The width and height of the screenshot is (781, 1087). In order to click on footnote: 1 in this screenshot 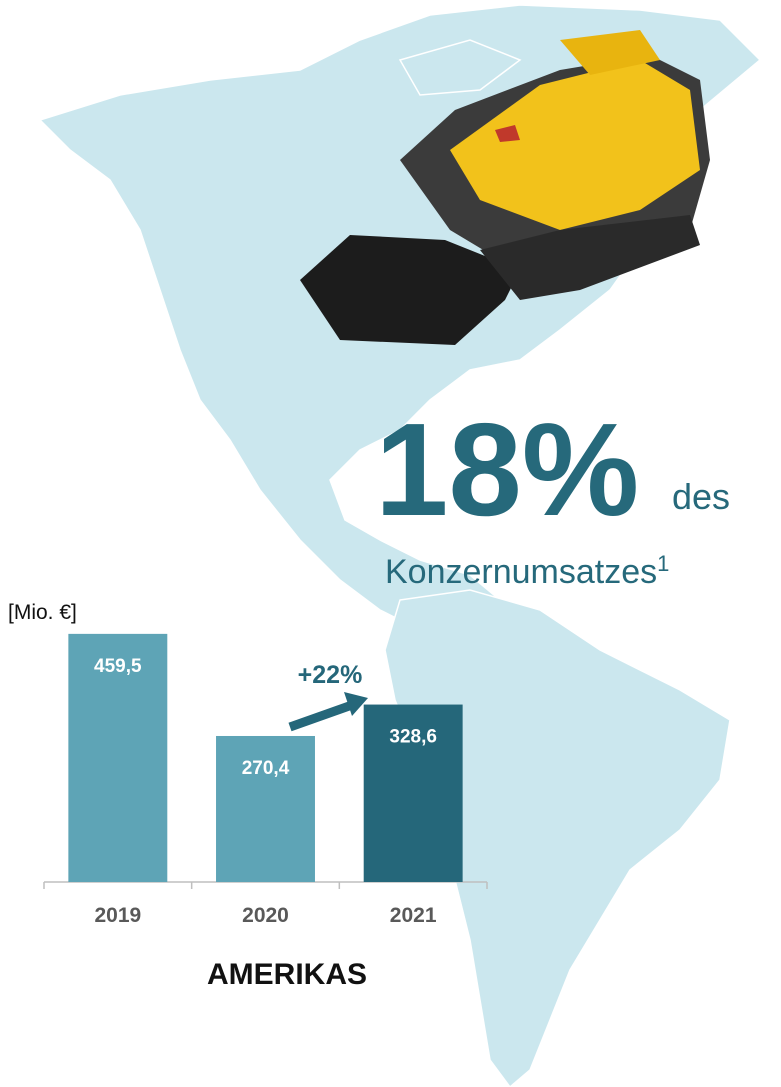, I will do `click(663, 563)`.